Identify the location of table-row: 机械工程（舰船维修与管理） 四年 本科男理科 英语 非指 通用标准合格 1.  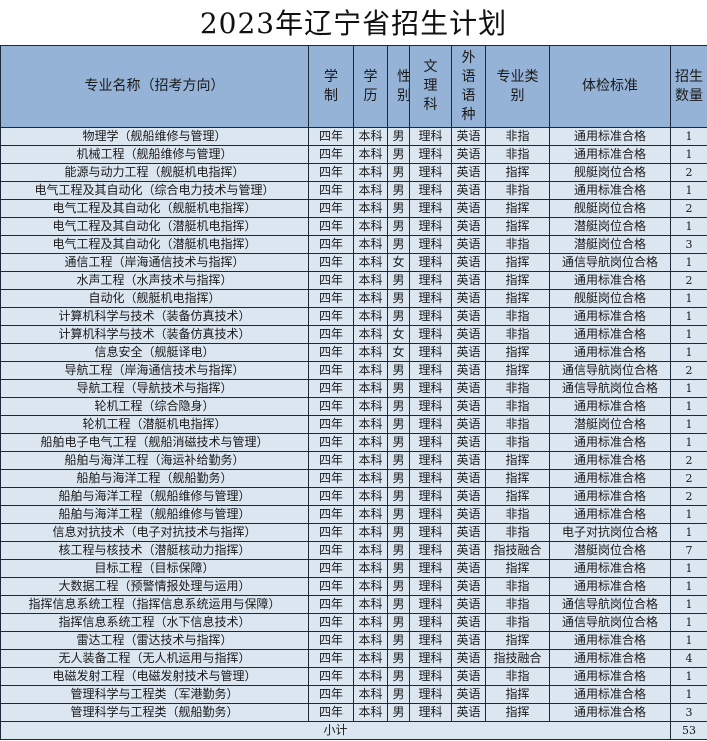
(353, 154).